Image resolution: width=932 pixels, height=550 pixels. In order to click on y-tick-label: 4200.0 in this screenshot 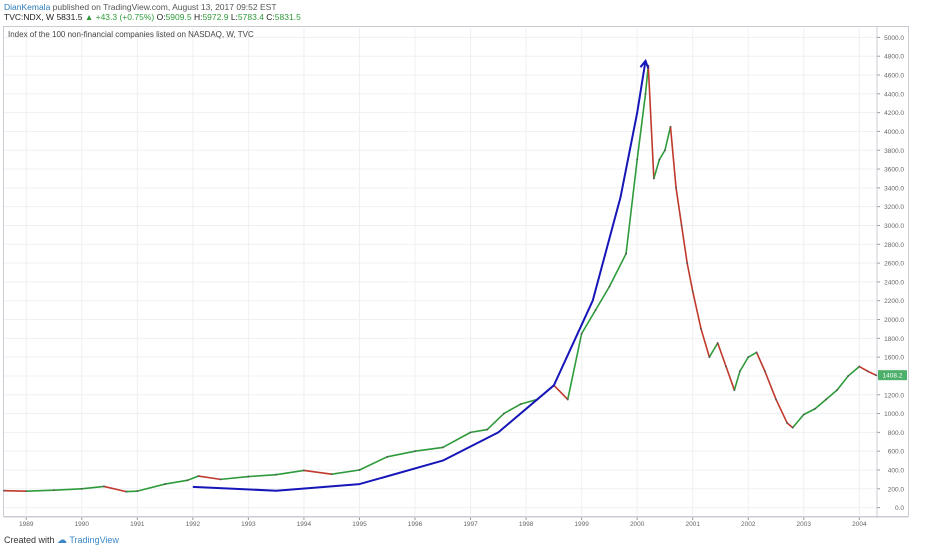, I will do `click(894, 113)`.